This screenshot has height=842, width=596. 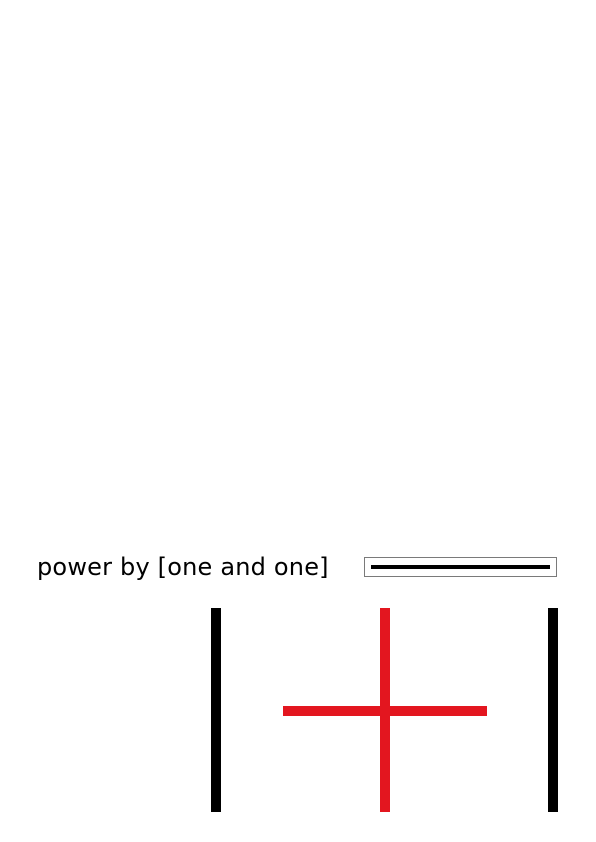 I want to click on tagline-text: power by [one and one], so click(x=183, y=567).